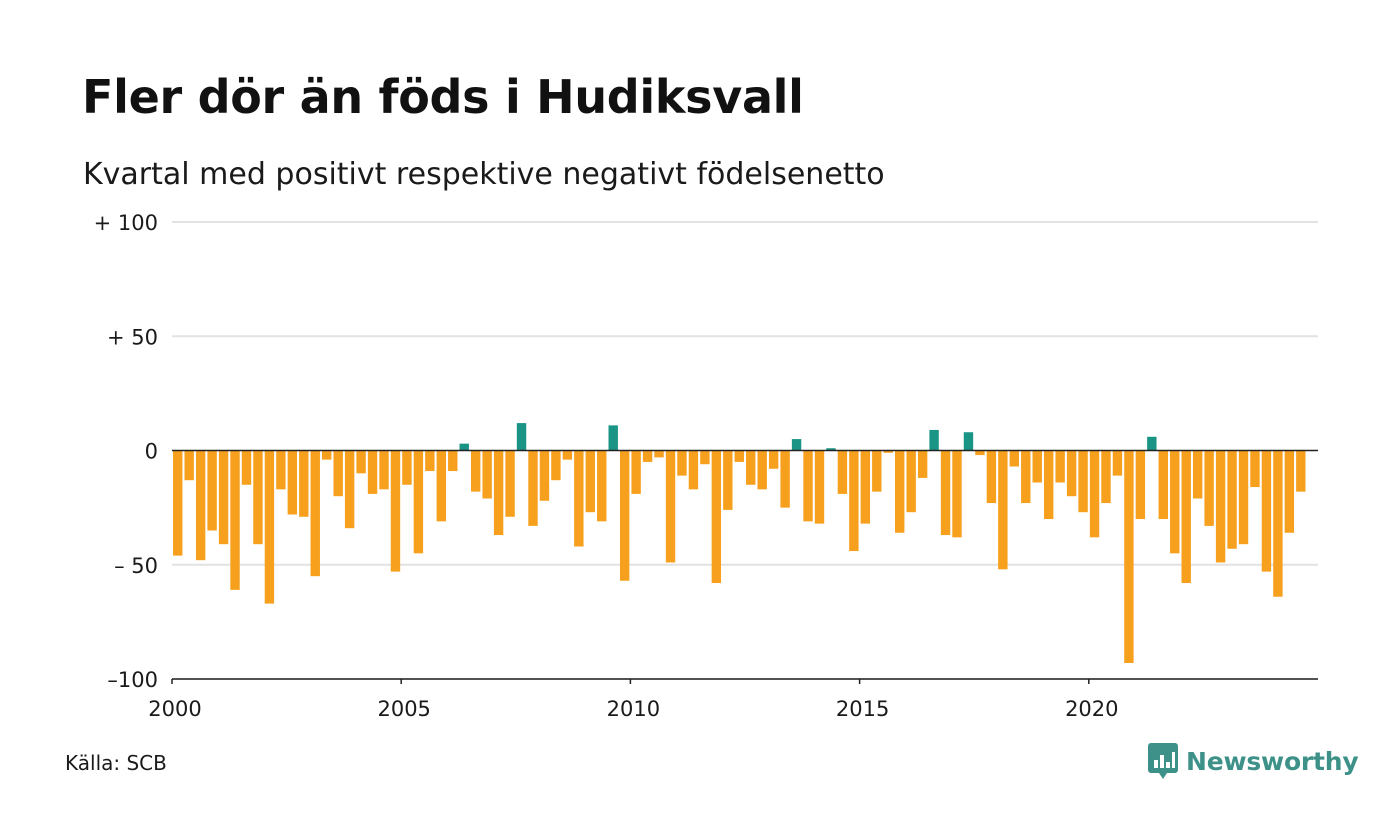  What do you see at coordinates (151, 452) in the screenshot?
I see `y-tick-label: 0` at bounding box center [151, 452].